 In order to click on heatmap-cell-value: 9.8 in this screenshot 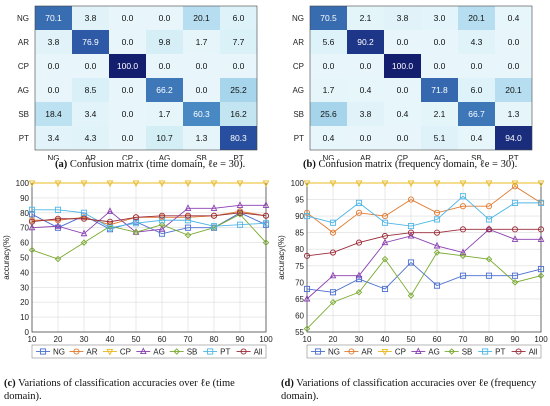, I will do `click(165, 42)`.